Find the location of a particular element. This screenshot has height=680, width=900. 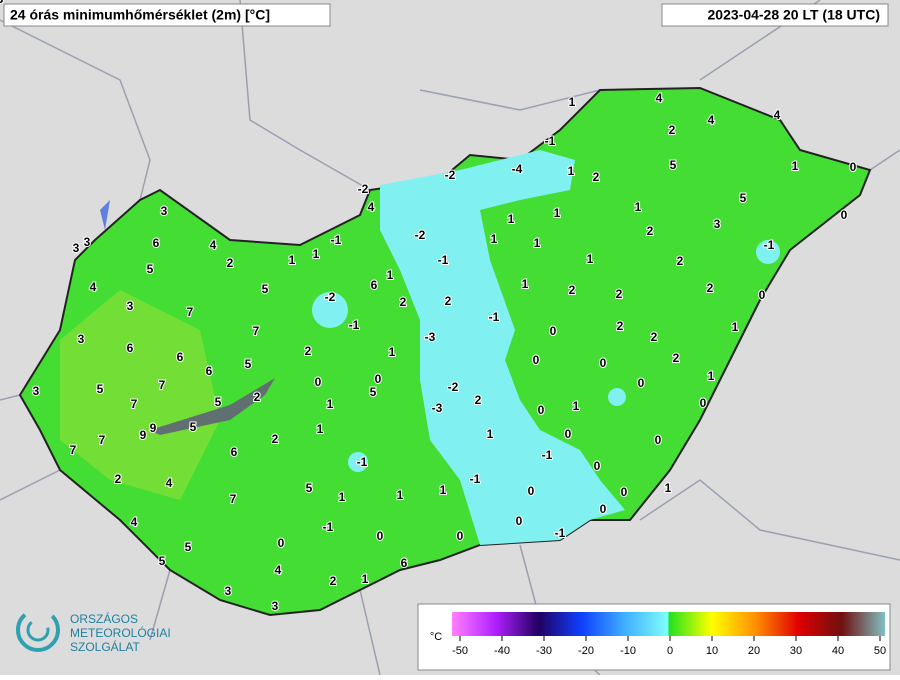

timestamp-box is located at coordinates (775, 15).